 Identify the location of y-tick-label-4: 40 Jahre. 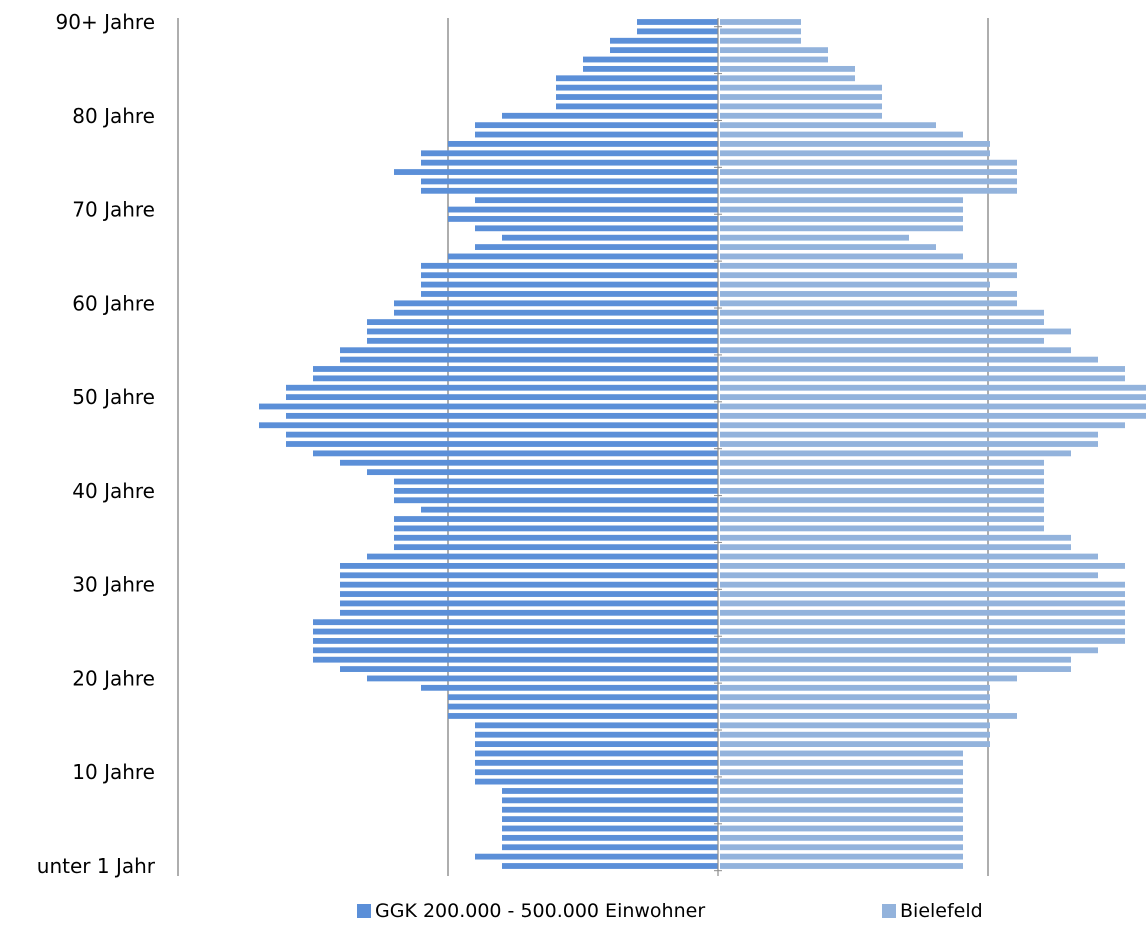
(113, 491).